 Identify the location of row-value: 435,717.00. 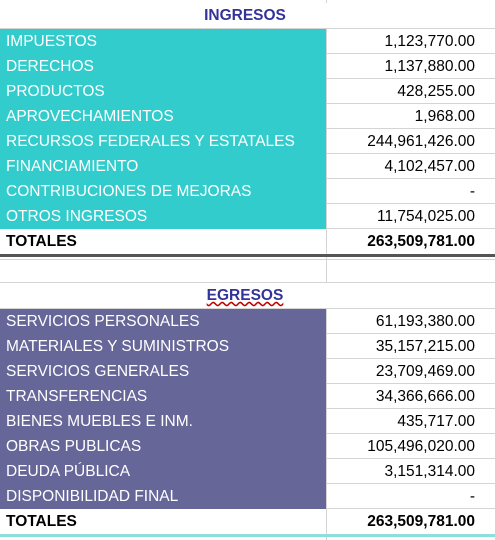
(436, 421).